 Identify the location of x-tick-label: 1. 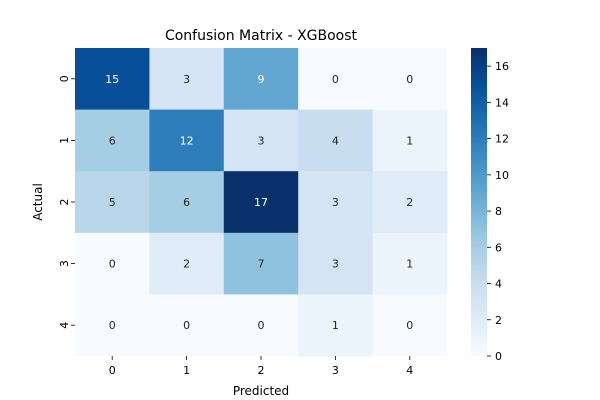
(186, 370).